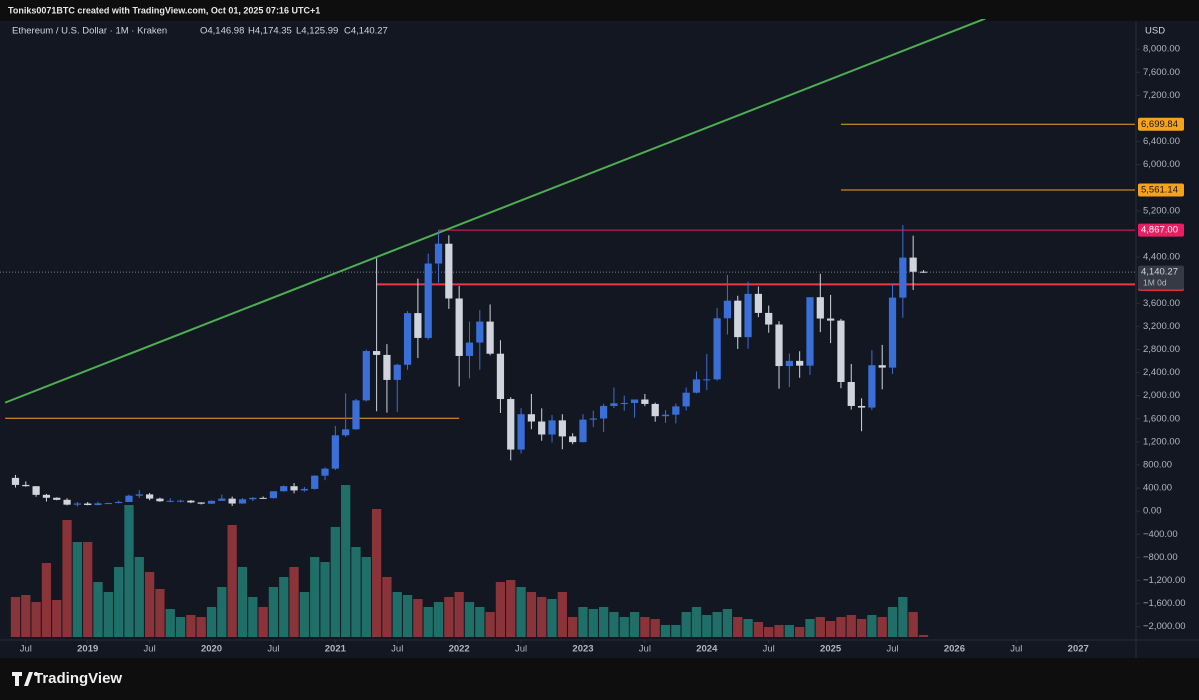 The width and height of the screenshot is (1199, 700). I want to click on legend-title: Ethereum / U.S. Dollar · 1M · Kraken, so click(89, 31).